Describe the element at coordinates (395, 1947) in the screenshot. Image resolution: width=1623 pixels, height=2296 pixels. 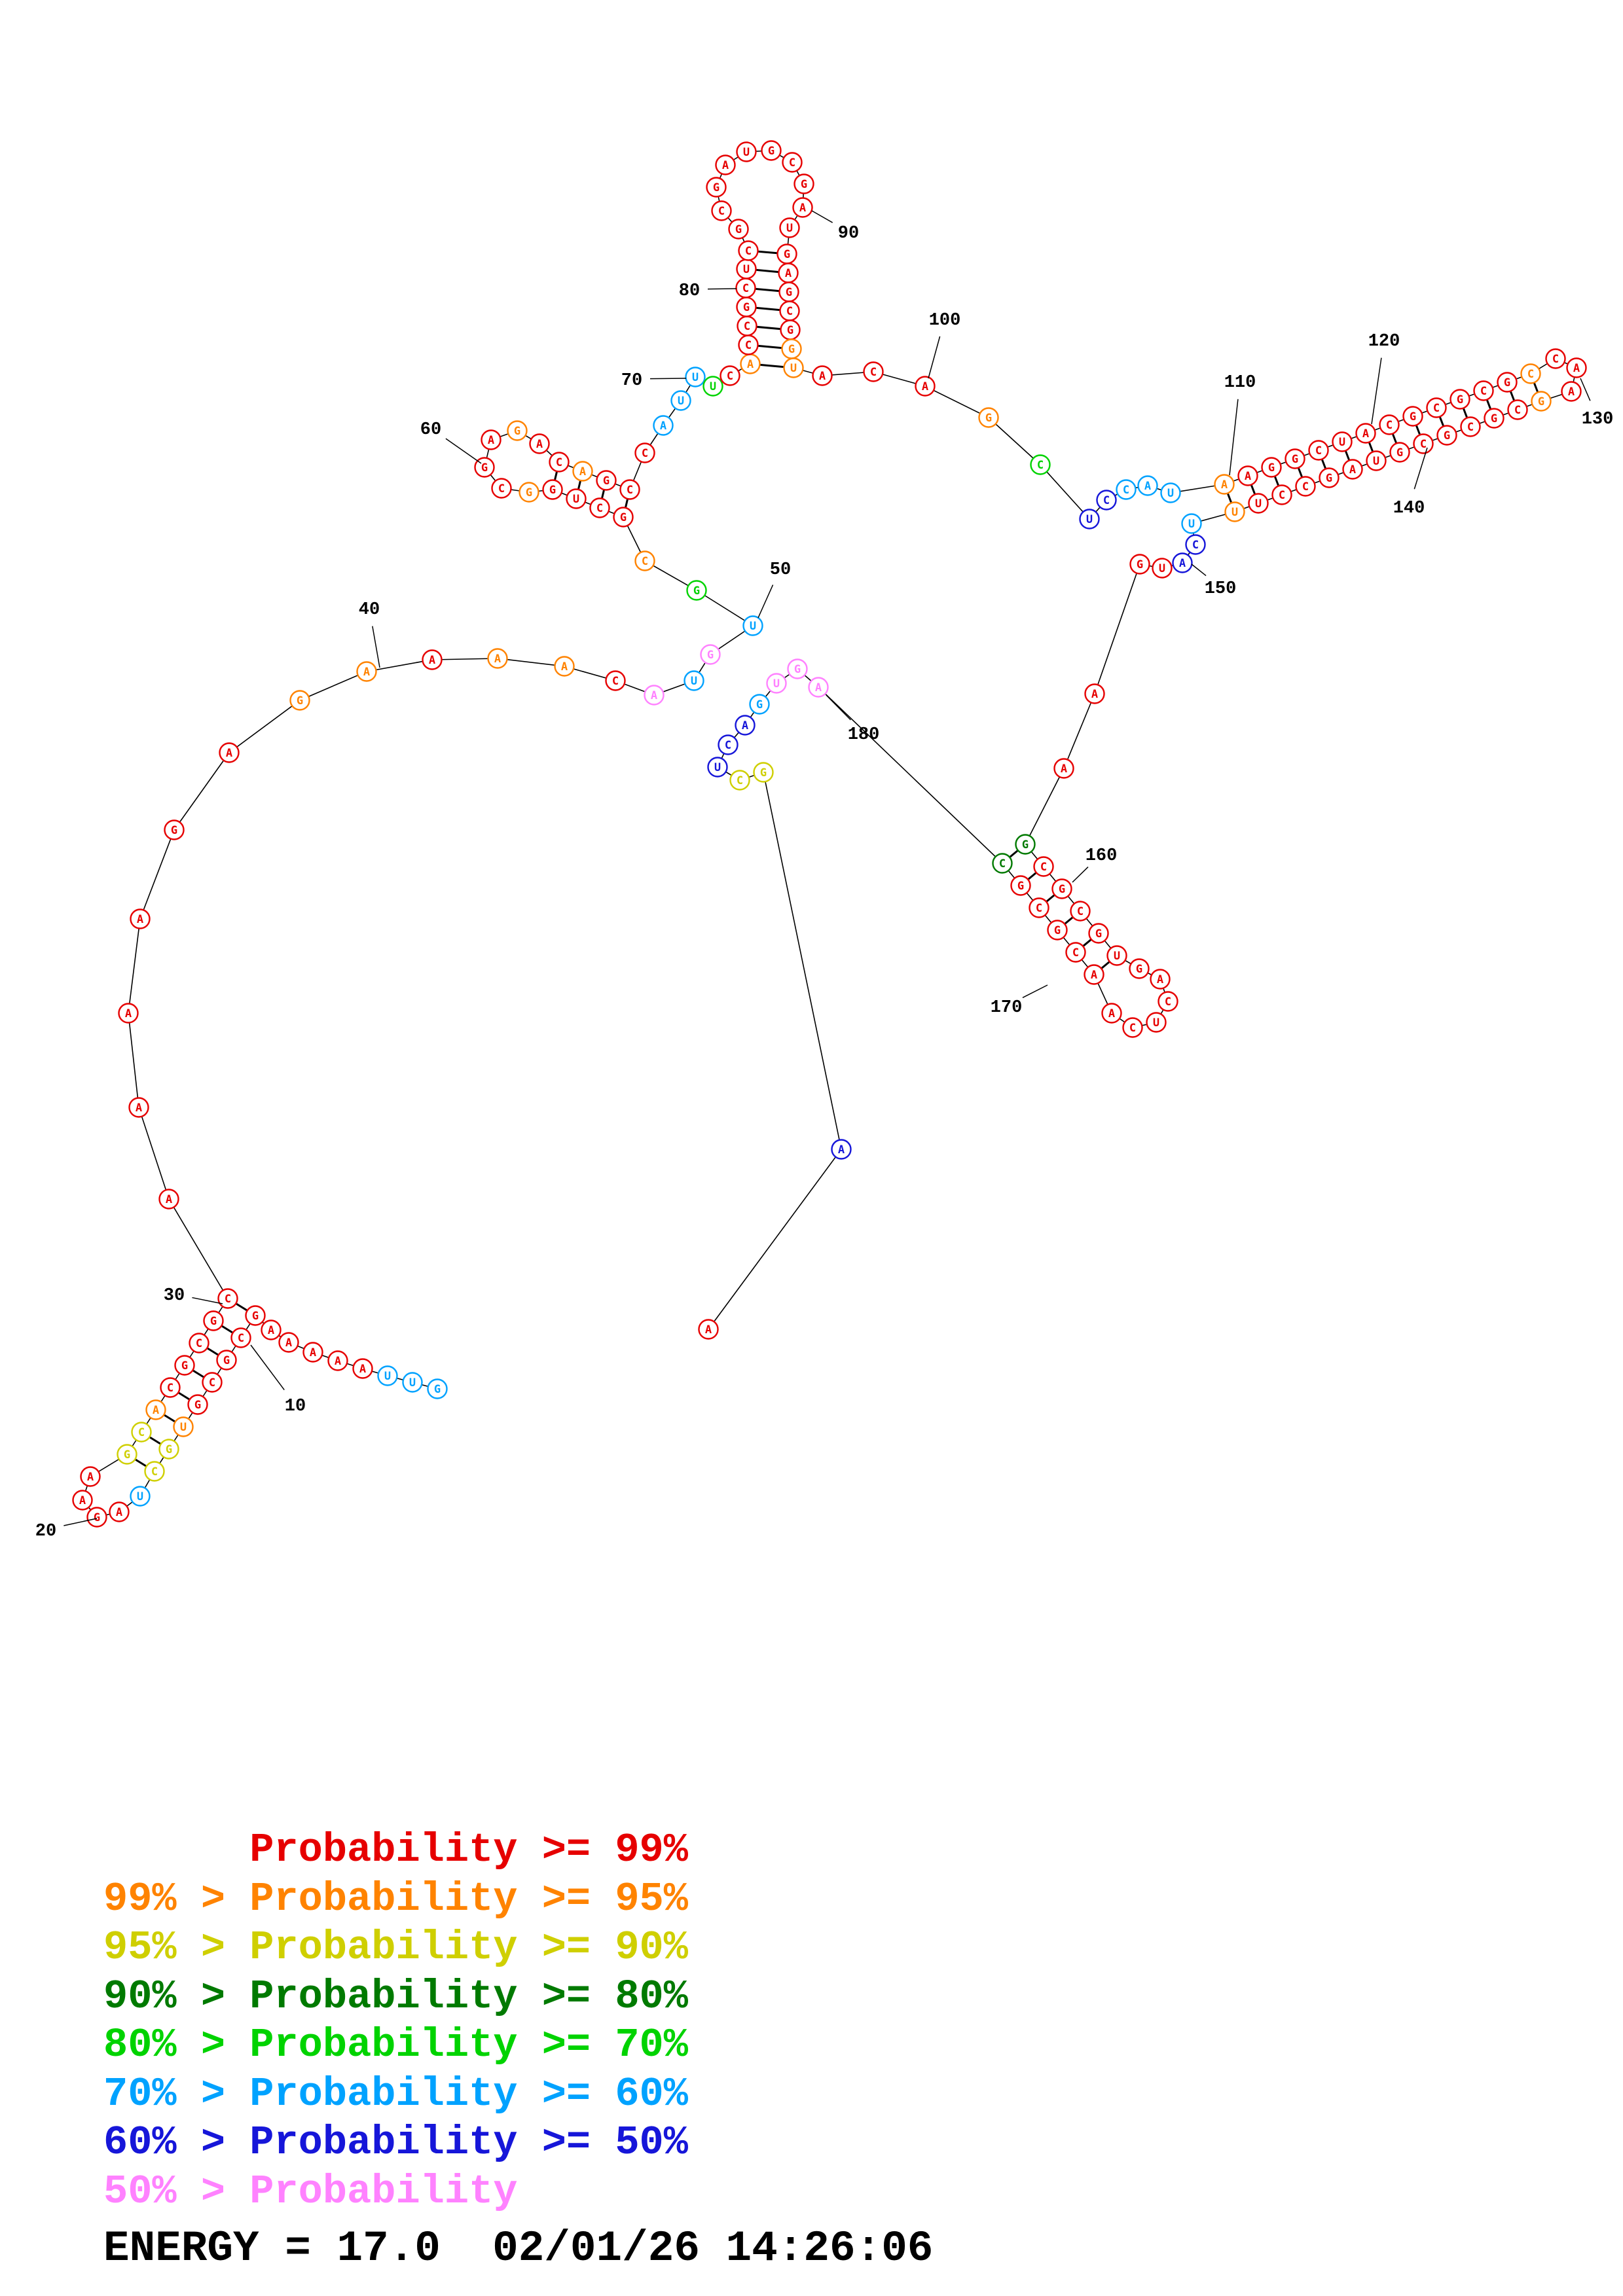
I see `legend-line-3: 95% > Probability >= 90%` at that location.